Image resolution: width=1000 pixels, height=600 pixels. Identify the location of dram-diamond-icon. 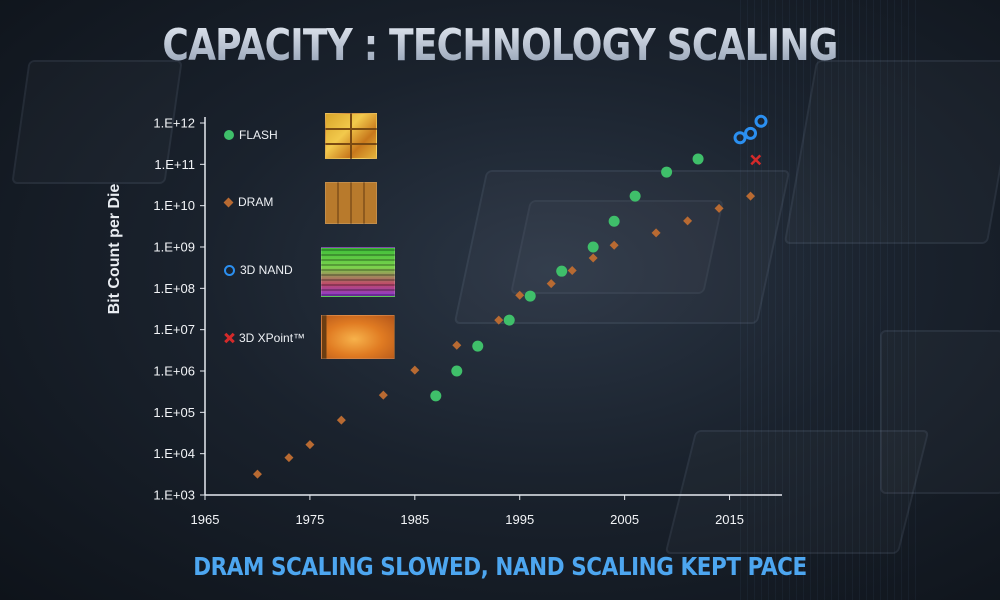
(228, 202).